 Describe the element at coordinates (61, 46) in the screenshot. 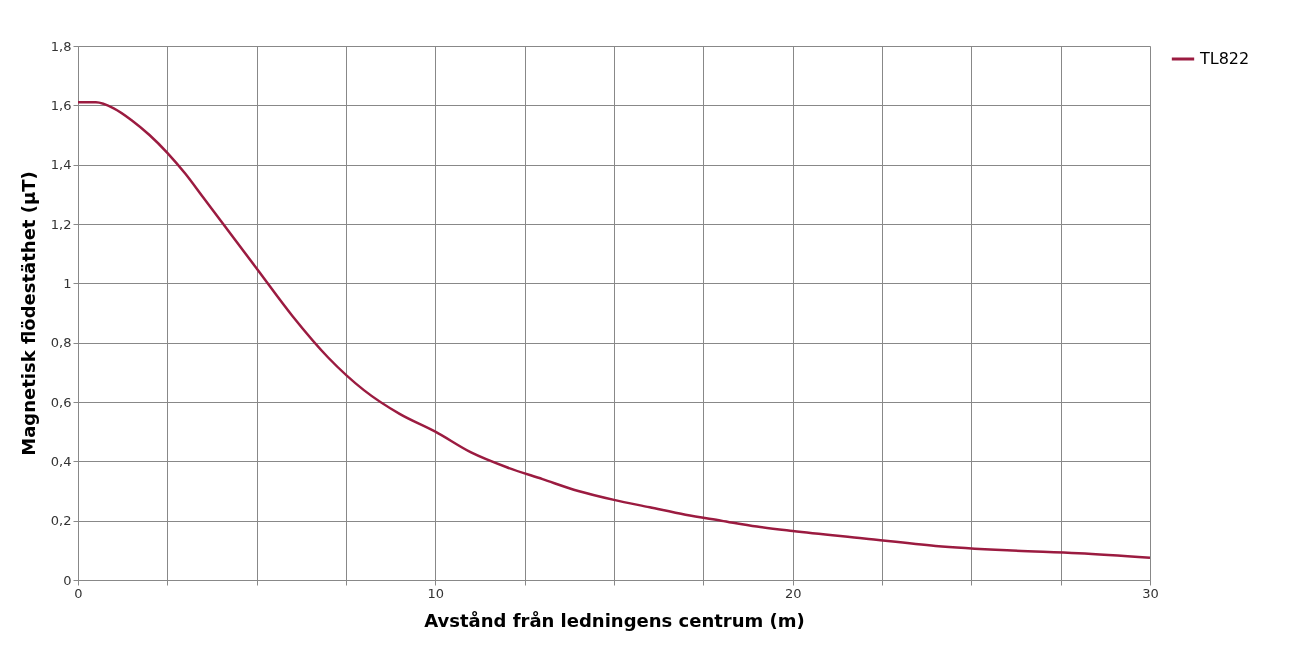

I see `y-tick-label: 1,8` at that location.